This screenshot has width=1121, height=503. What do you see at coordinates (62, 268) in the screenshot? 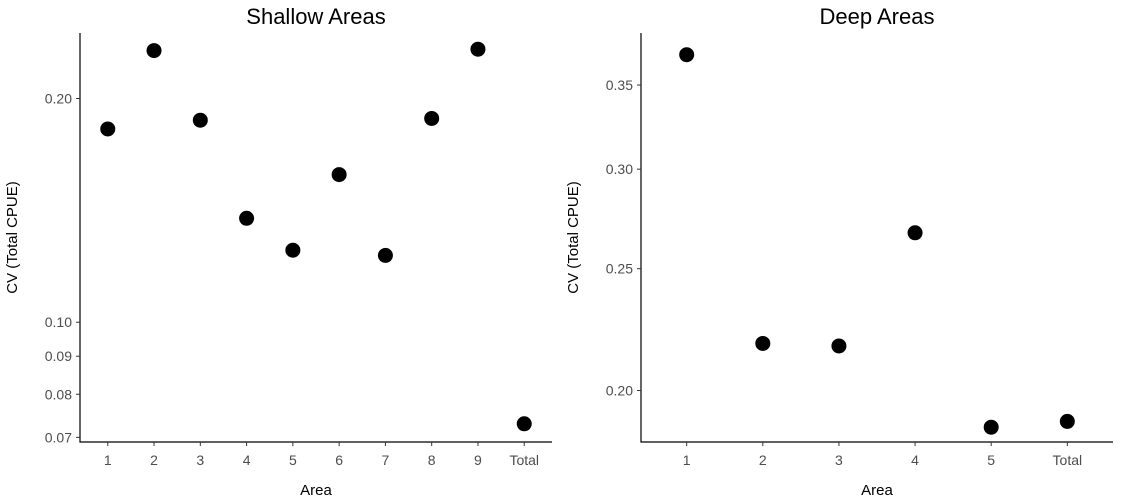
I see `y-ticks: 0.07 0.08 0.09 0.10 0.20` at bounding box center [62, 268].